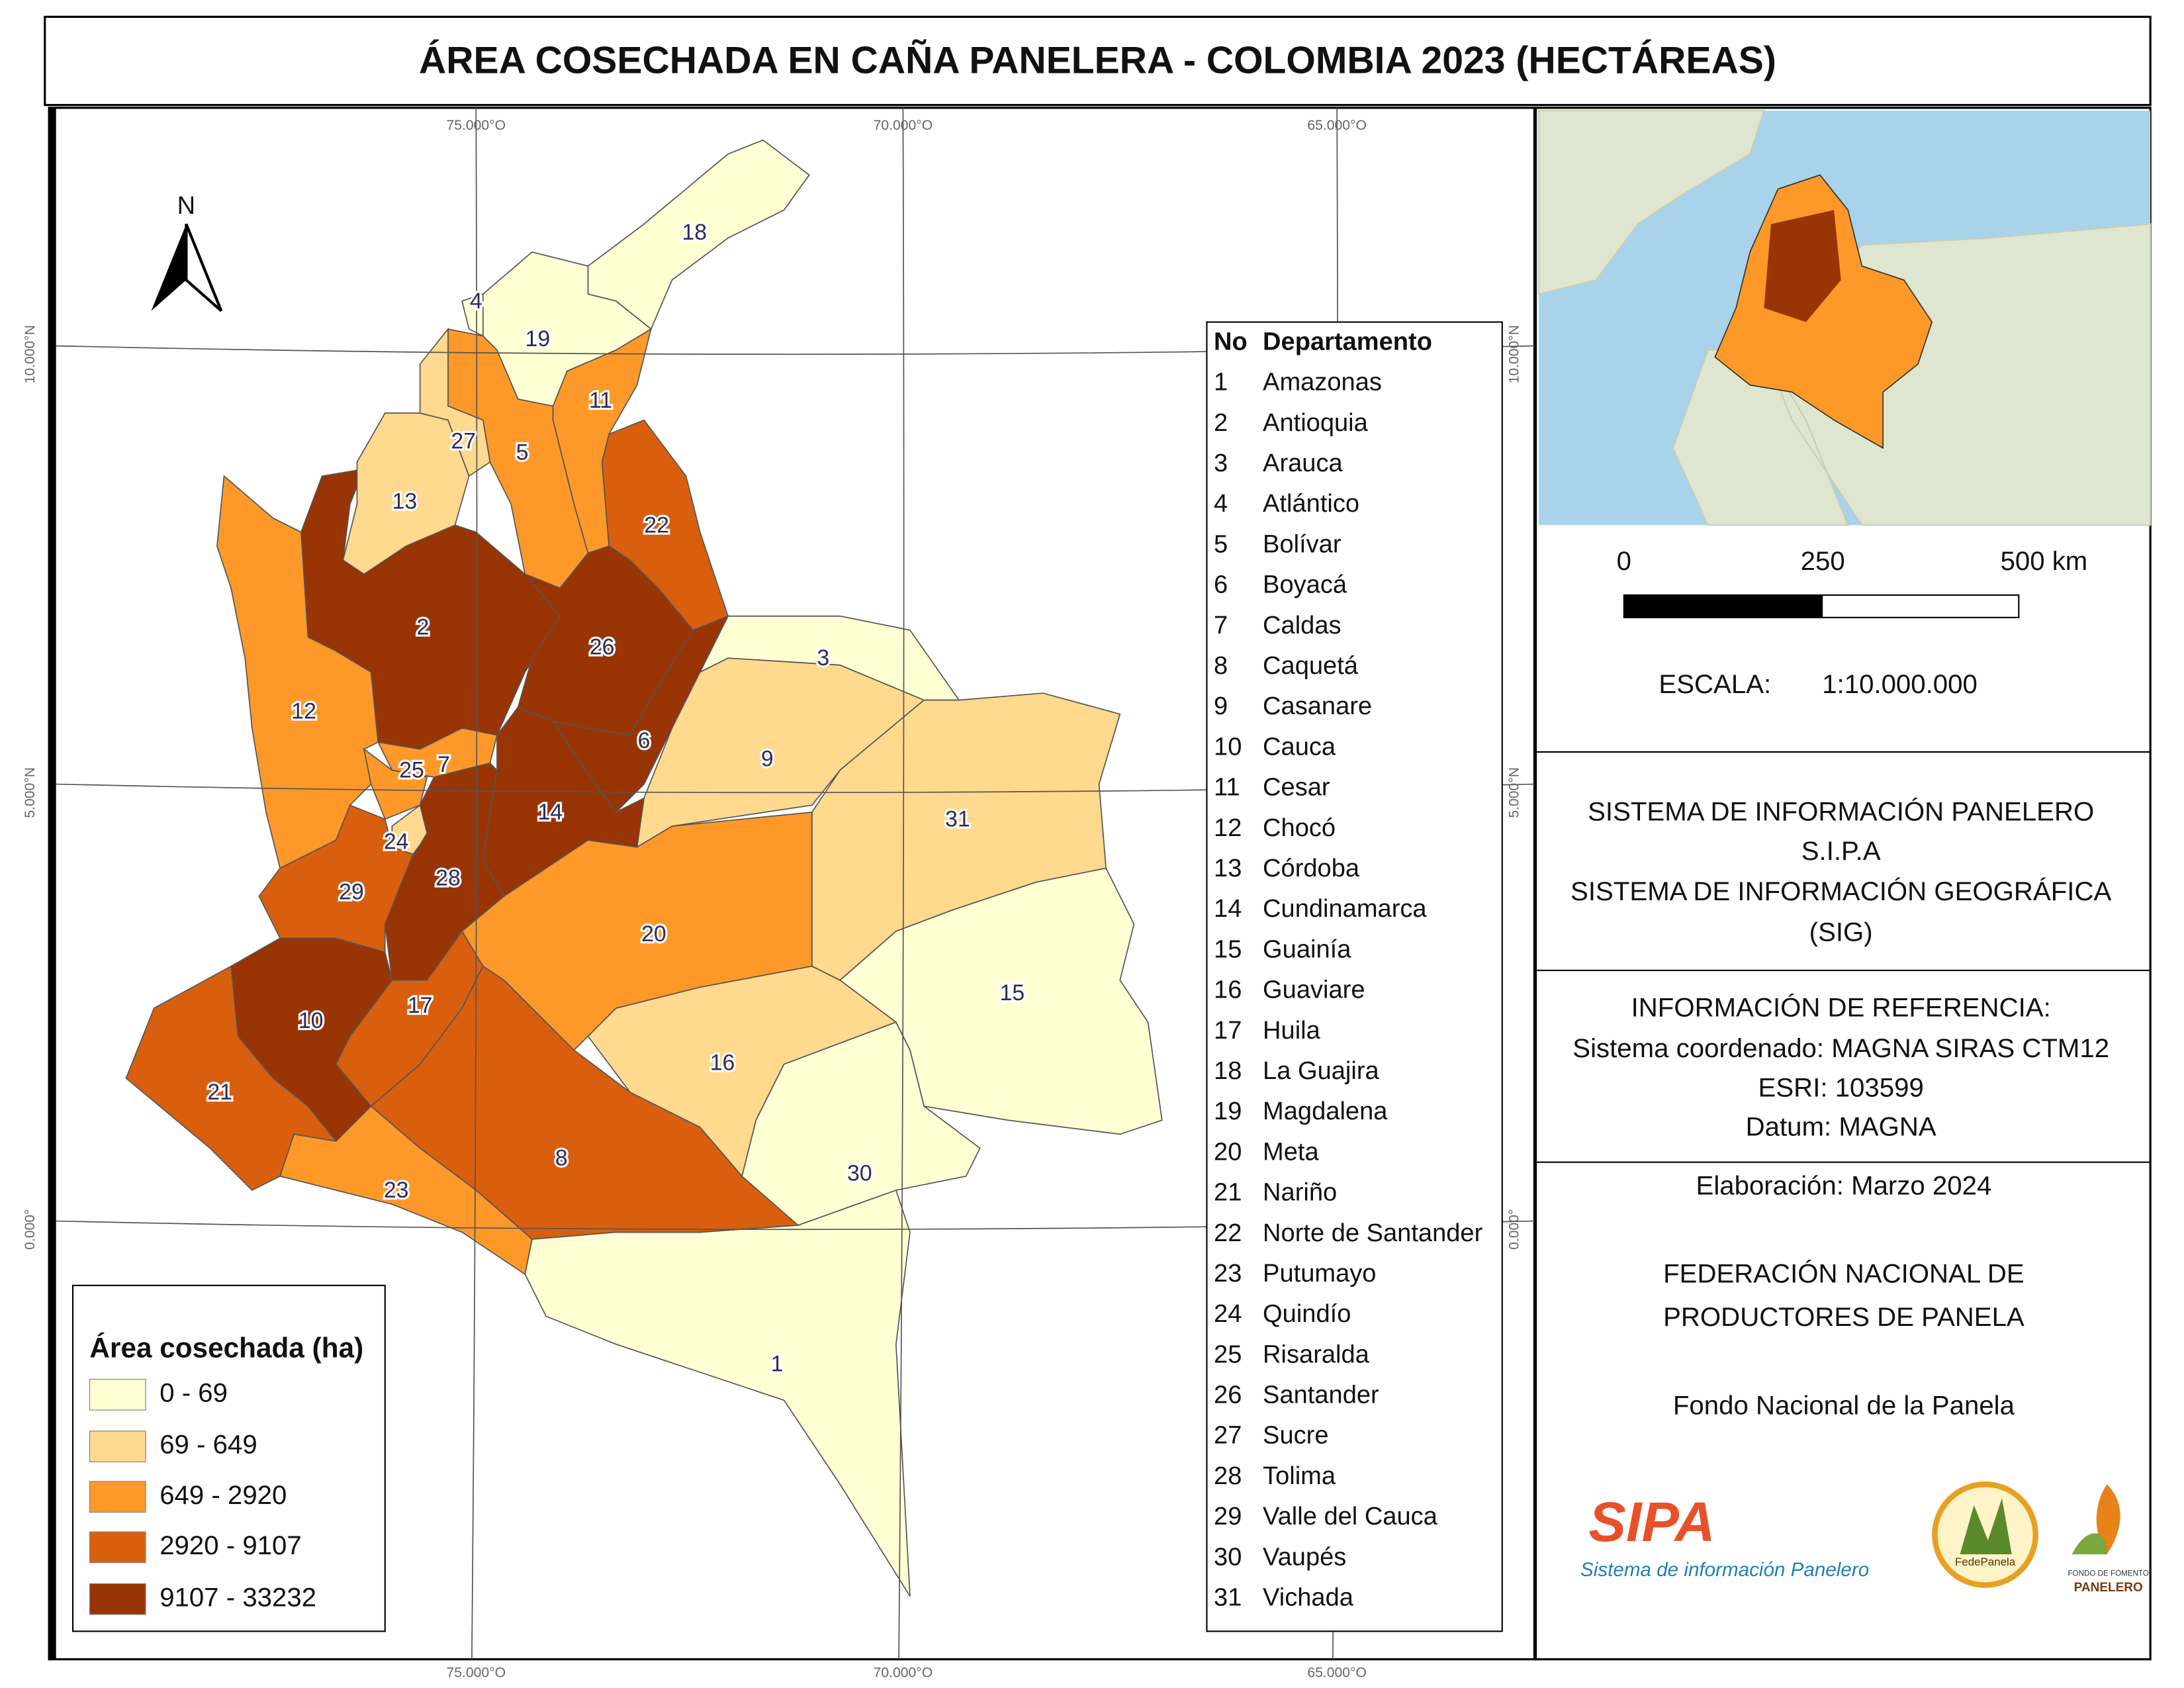 Image resolution: width=2184 pixels, height=1688 pixels. I want to click on department-number: 31, so click(957, 819).